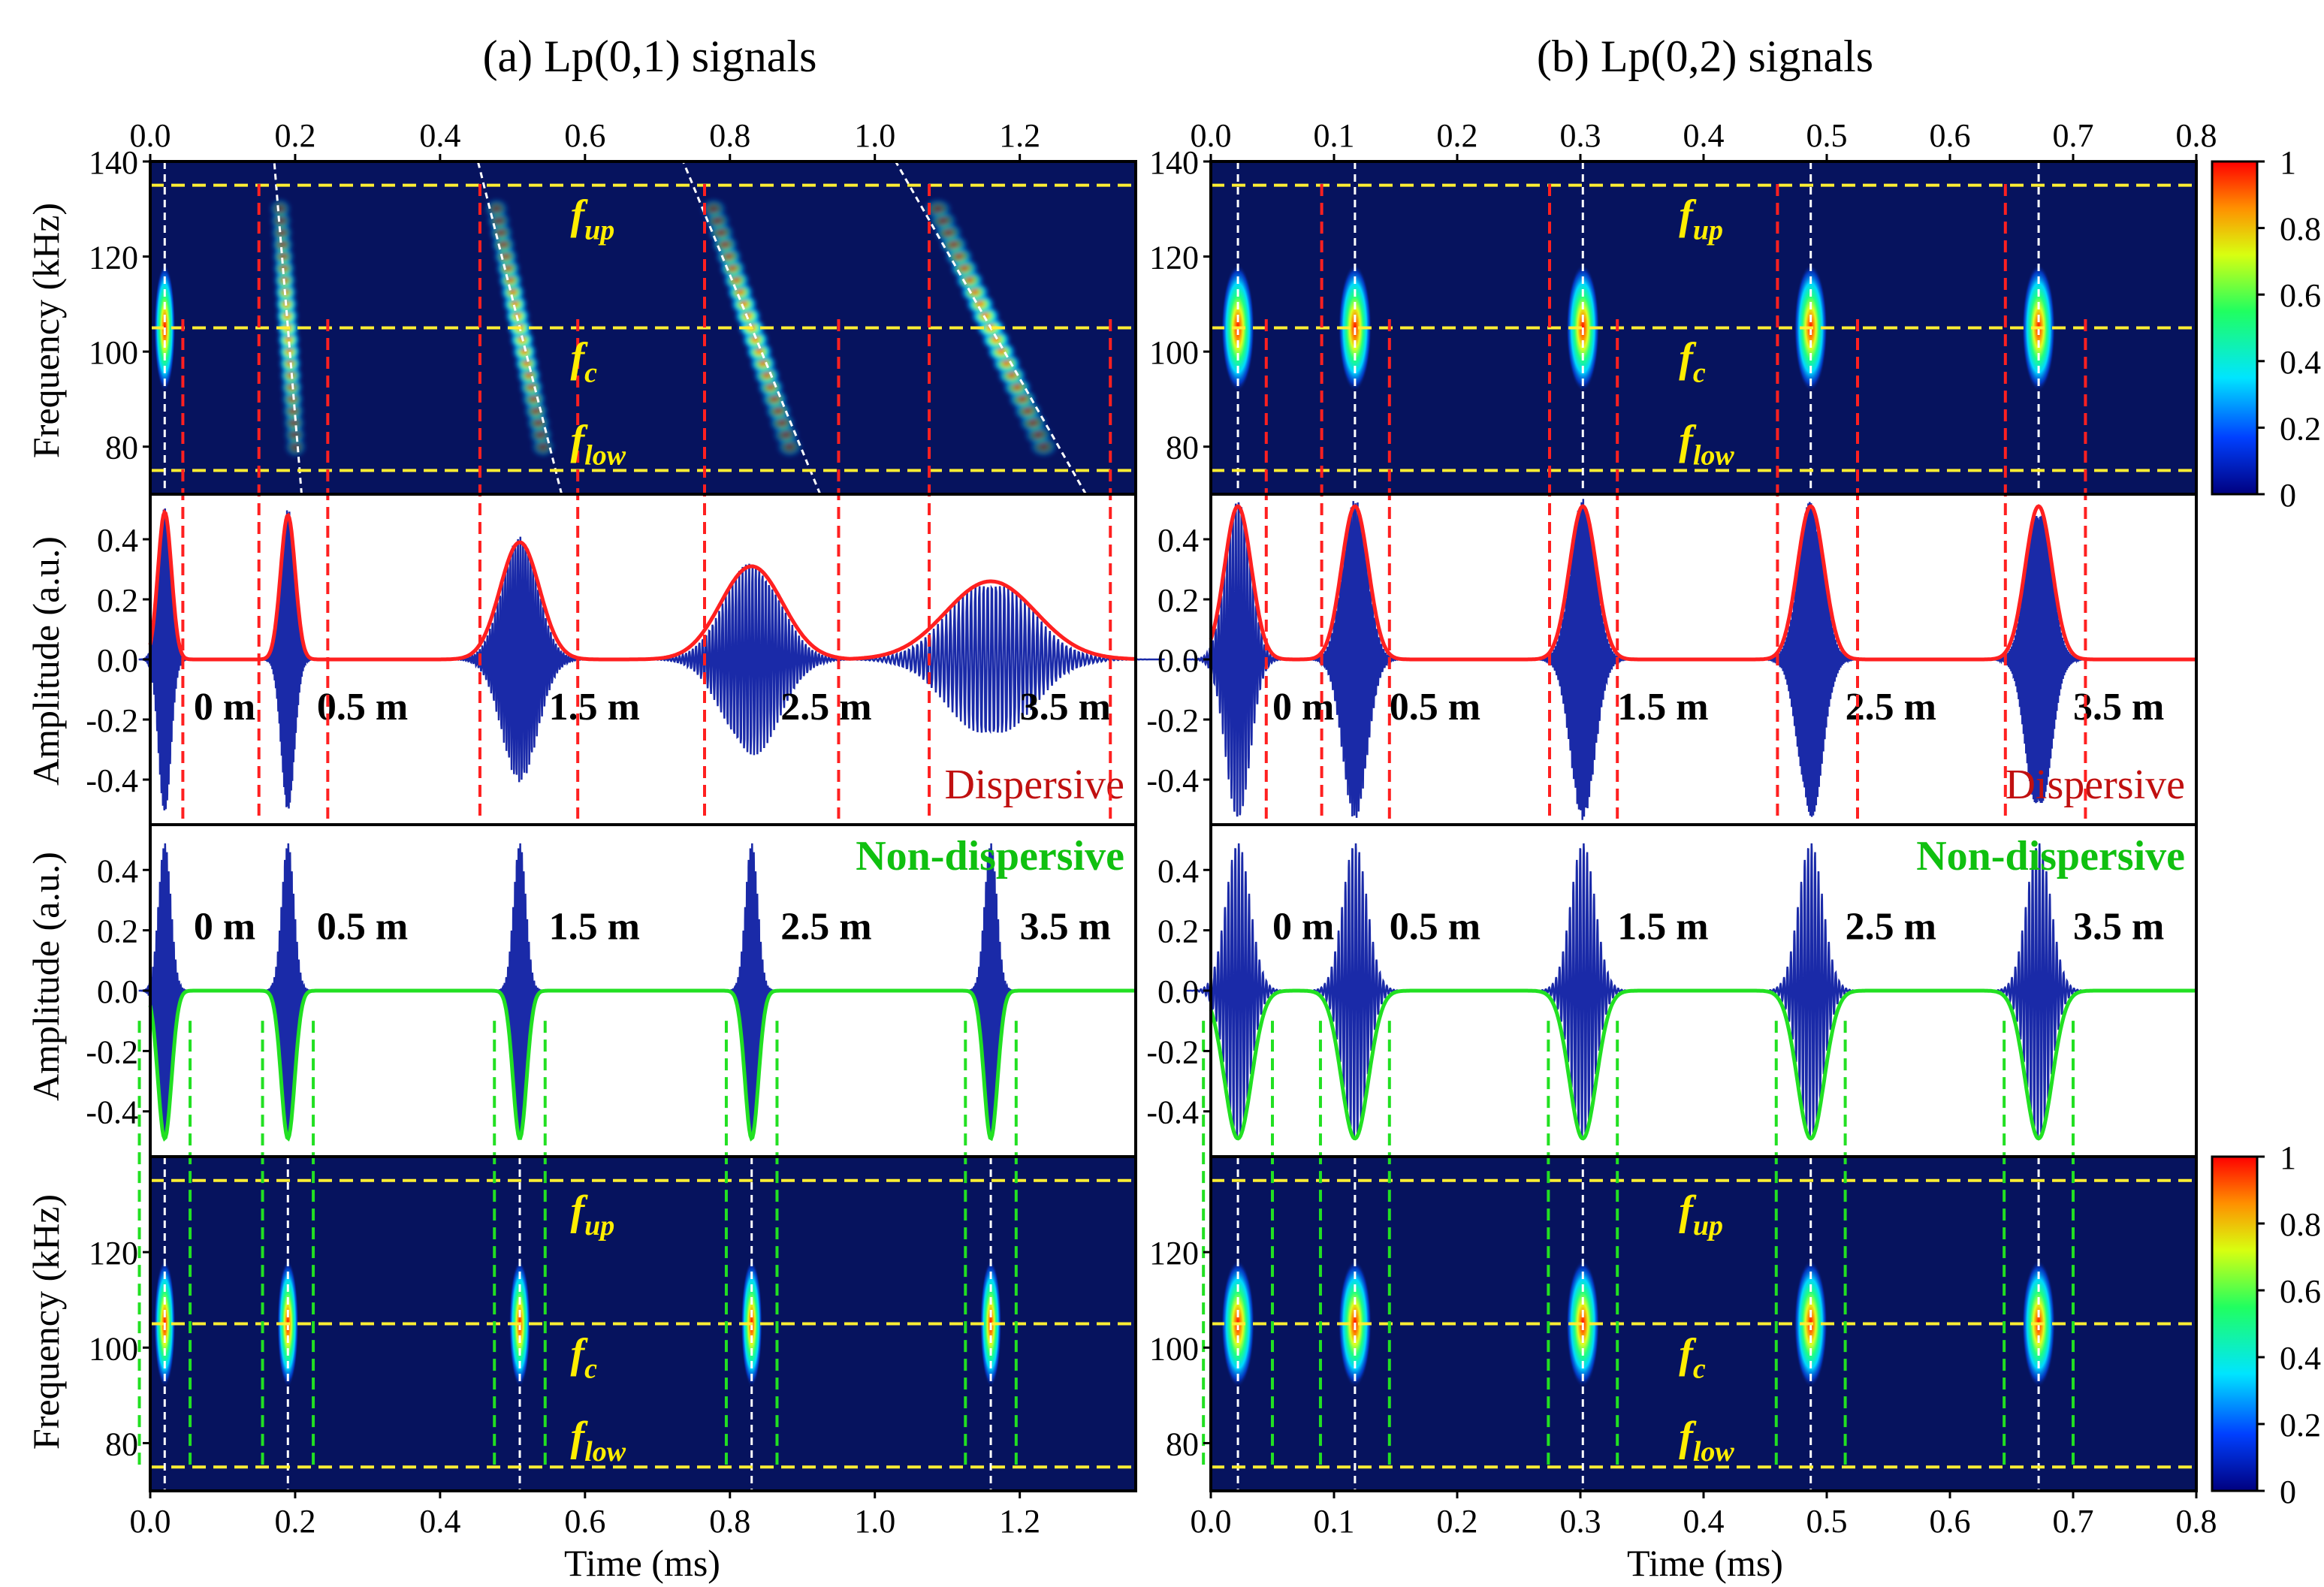 This screenshot has width=2324, height=1587. I want to click on colorbar-label: 0.8, so click(2300, 1224).